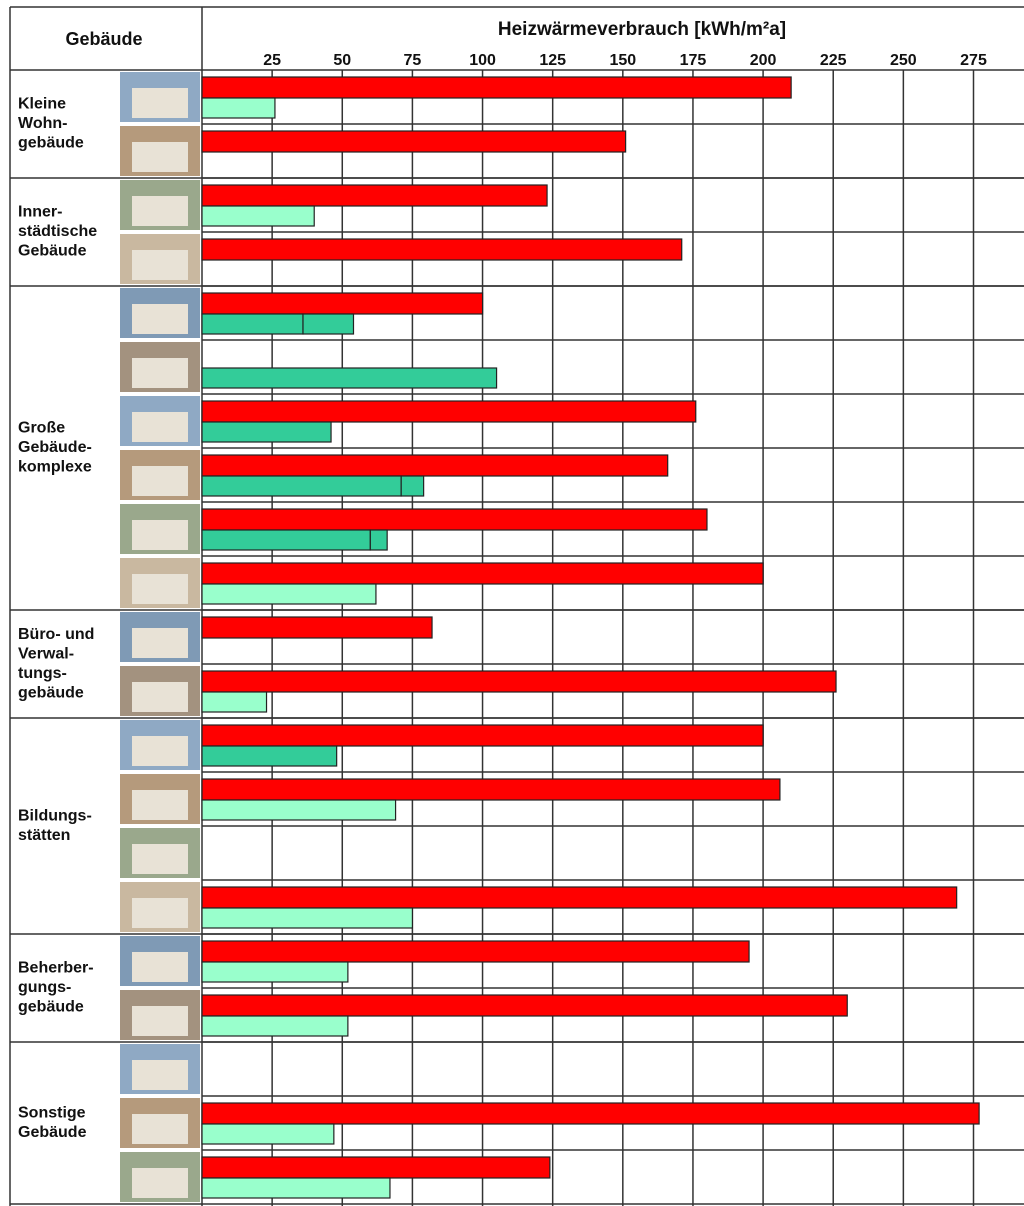 This screenshot has height=1206, width=1024. Describe the element at coordinates (57, 231) in the screenshot. I see `group-label: städtische` at that location.